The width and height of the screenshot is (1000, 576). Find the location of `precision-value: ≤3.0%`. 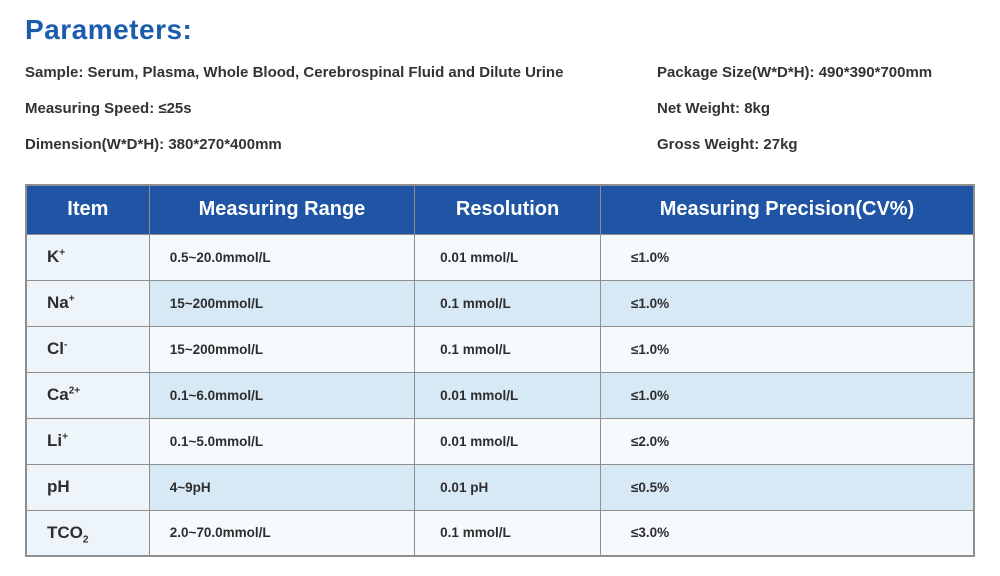

precision-value: ≤3.0% is located at coordinates (787, 533).